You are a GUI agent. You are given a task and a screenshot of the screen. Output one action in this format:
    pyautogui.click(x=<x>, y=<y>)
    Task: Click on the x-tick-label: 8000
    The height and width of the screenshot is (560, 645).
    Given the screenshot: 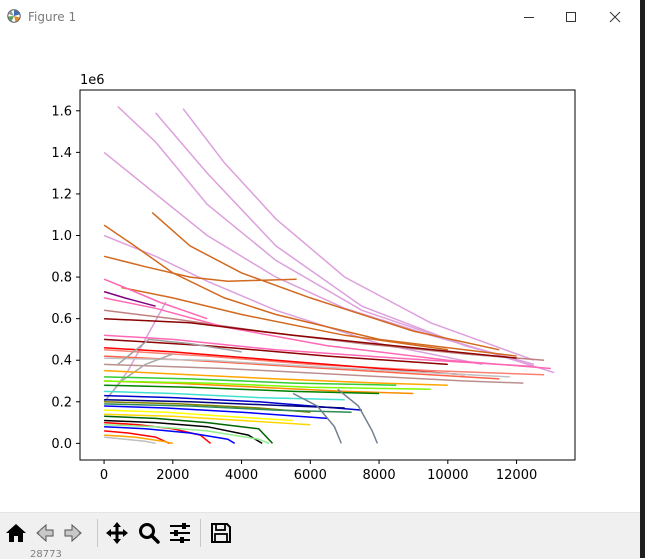 What is the action you would take?
    pyautogui.click(x=379, y=475)
    